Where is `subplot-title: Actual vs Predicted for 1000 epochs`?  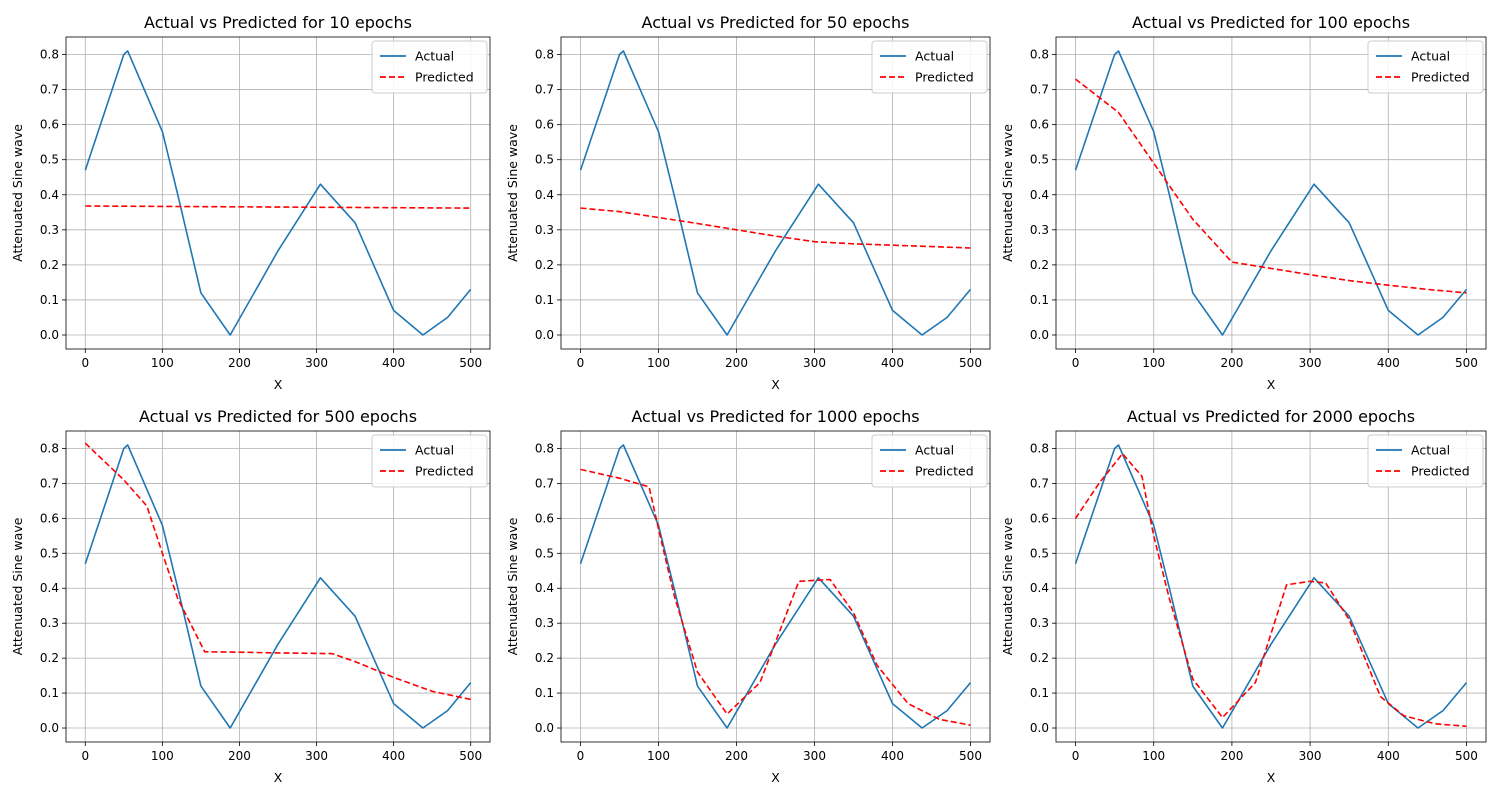
subplot-title: Actual vs Predicted for 1000 epochs is located at coordinates (775, 416).